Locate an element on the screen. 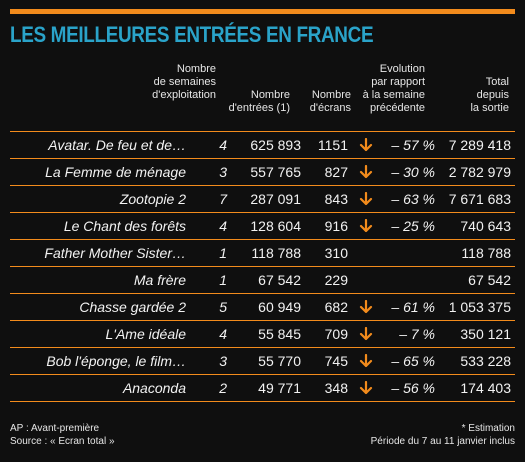  table-row: L'Ame idéale 4 55 845 709 – 7 % 350 121 is located at coordinates (262, 333).